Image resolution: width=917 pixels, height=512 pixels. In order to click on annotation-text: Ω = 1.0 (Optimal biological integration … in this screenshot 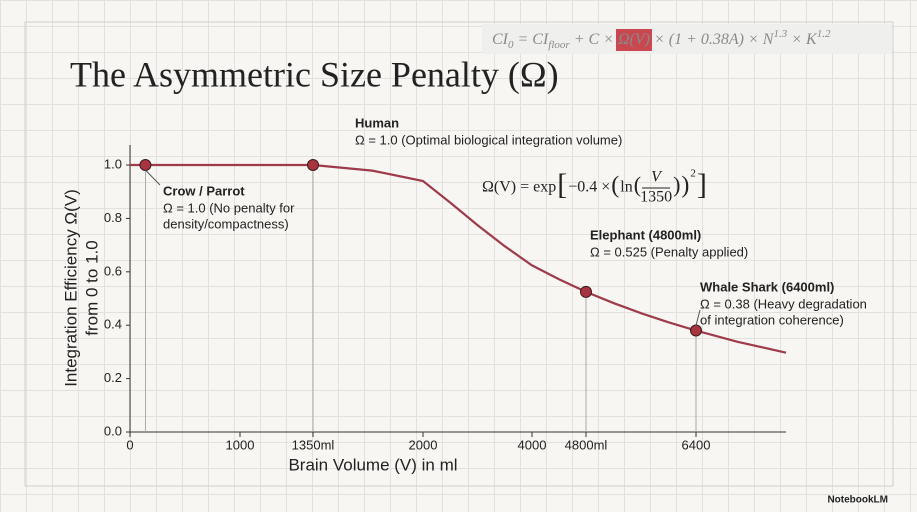, I will do `click(488, 139)`.